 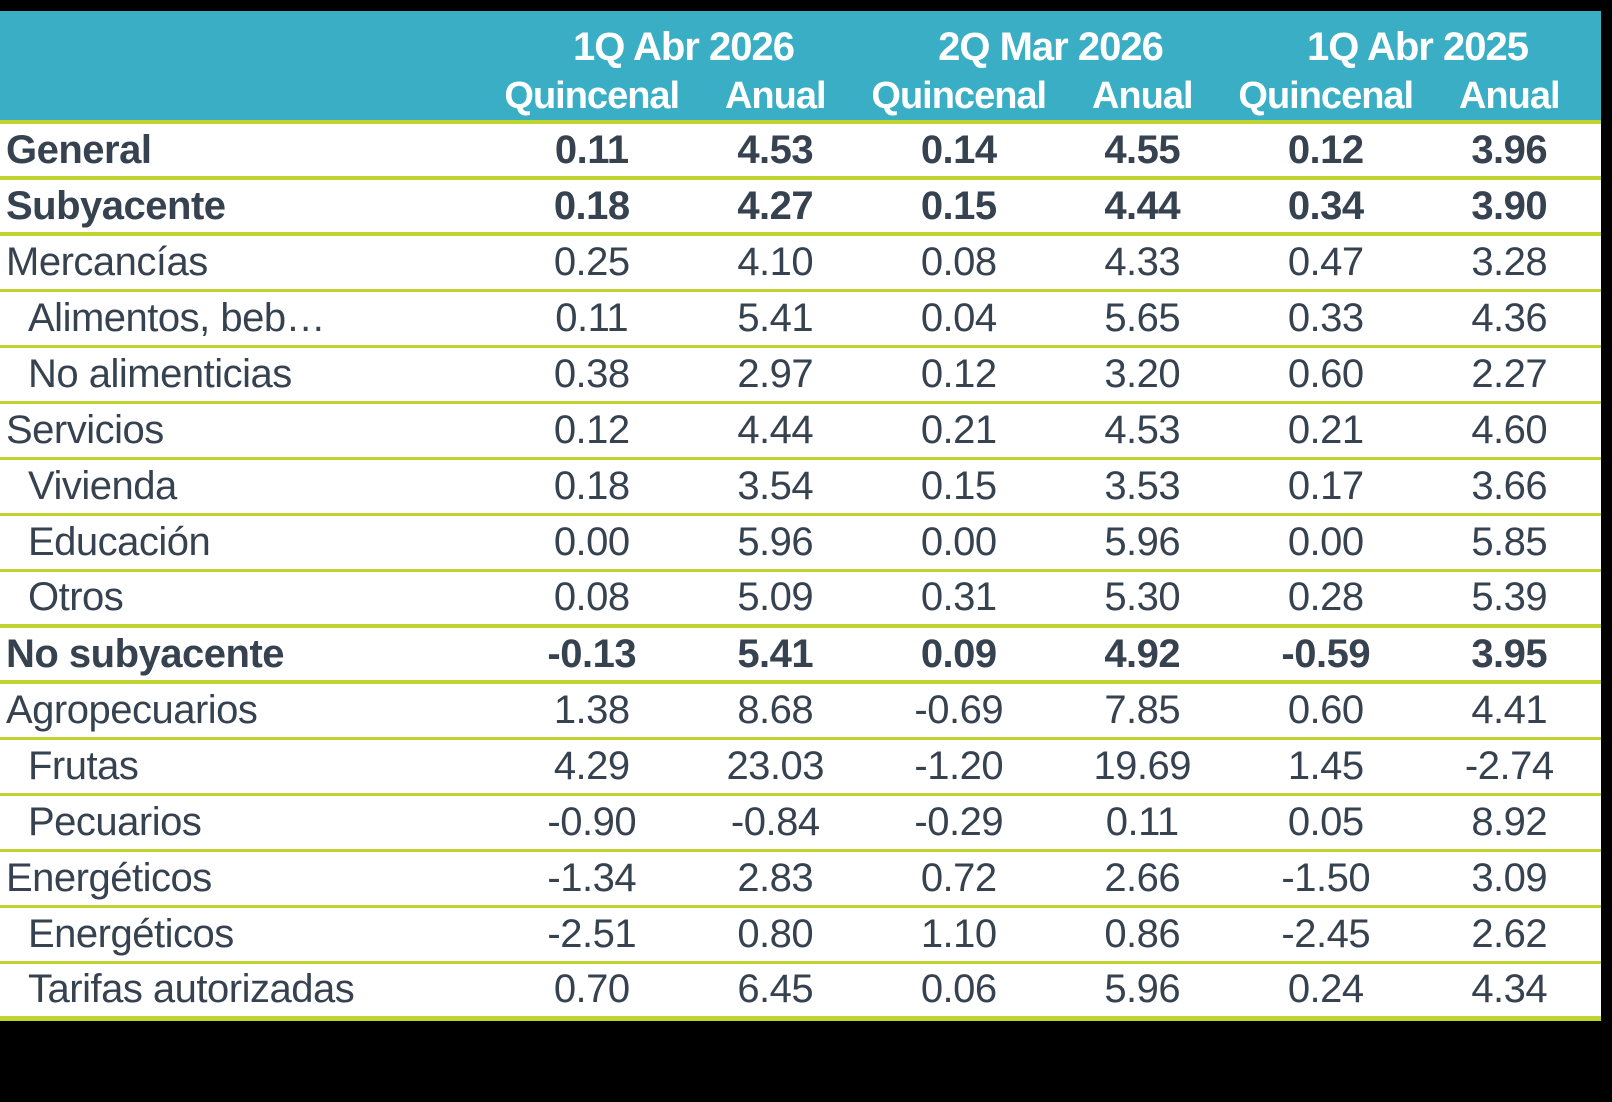 I want to click on row-label: Pecuarios, so click(x=250, y=823).